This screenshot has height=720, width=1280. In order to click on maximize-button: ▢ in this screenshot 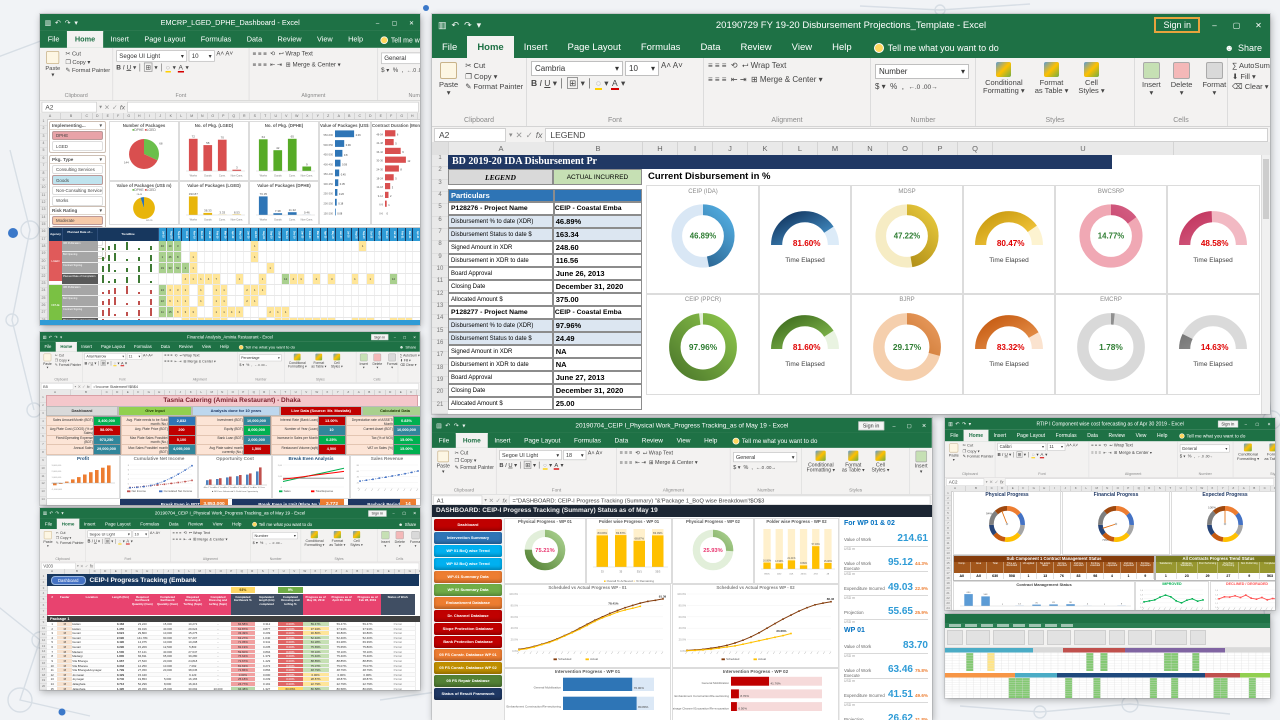, I will do `click(1236, 25)`.